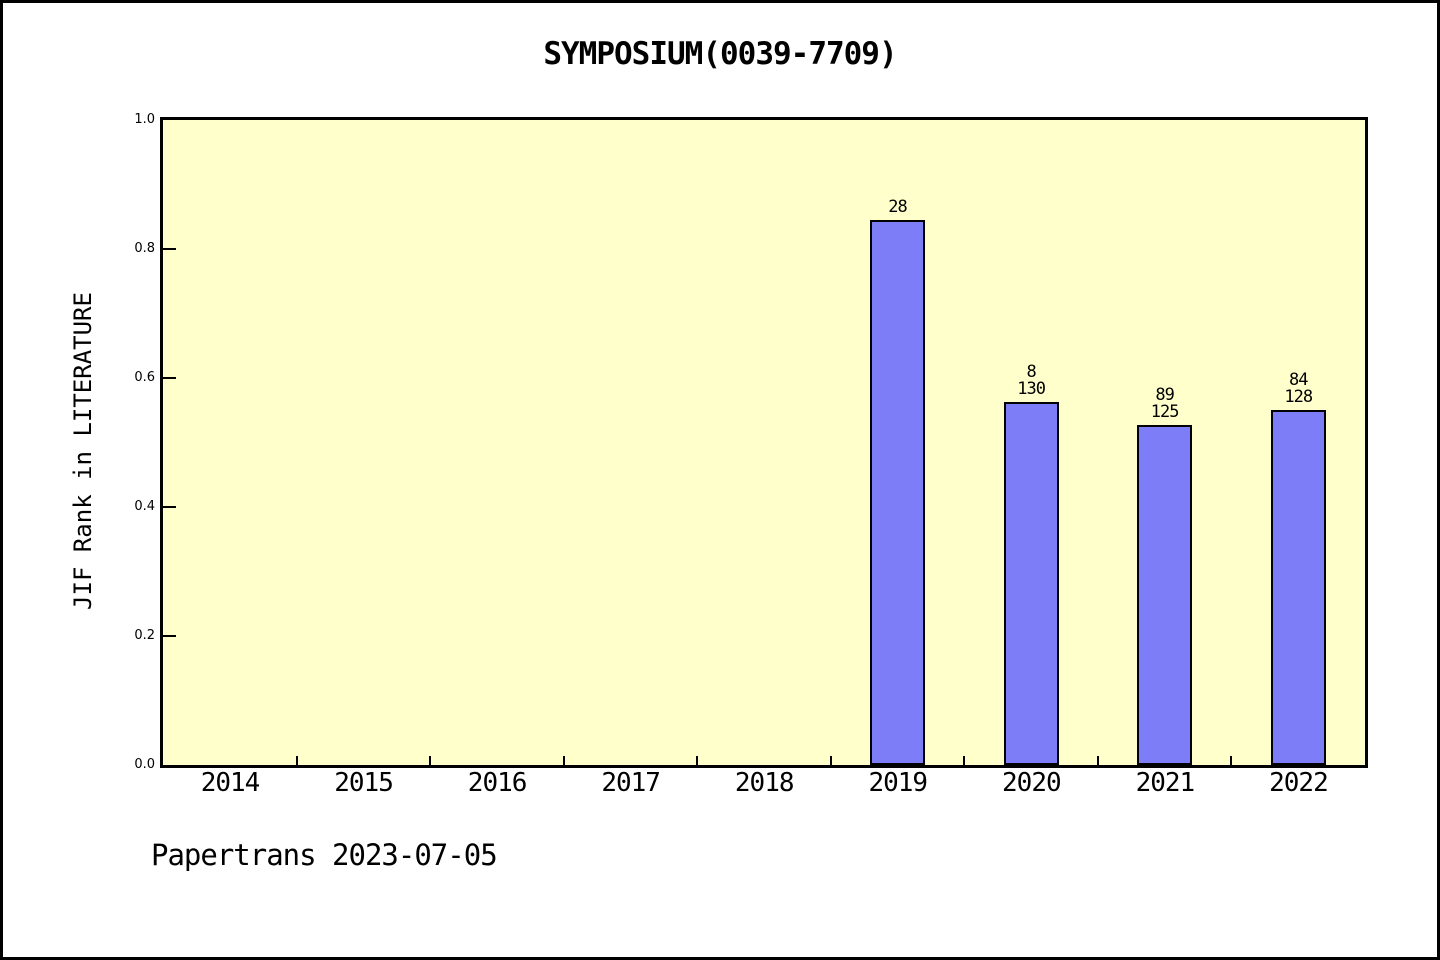 The height and width of the screenshot is (960, 1440). Describe the element at coordinates (1298, 587) in the screenshot. I see `bar-2022` at that location.